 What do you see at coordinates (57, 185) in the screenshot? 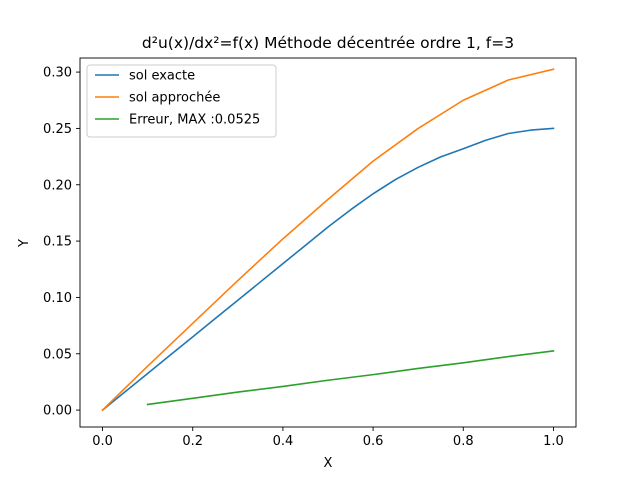
I see `y-tick-label: 0.20` at bounding box center [57, 185].